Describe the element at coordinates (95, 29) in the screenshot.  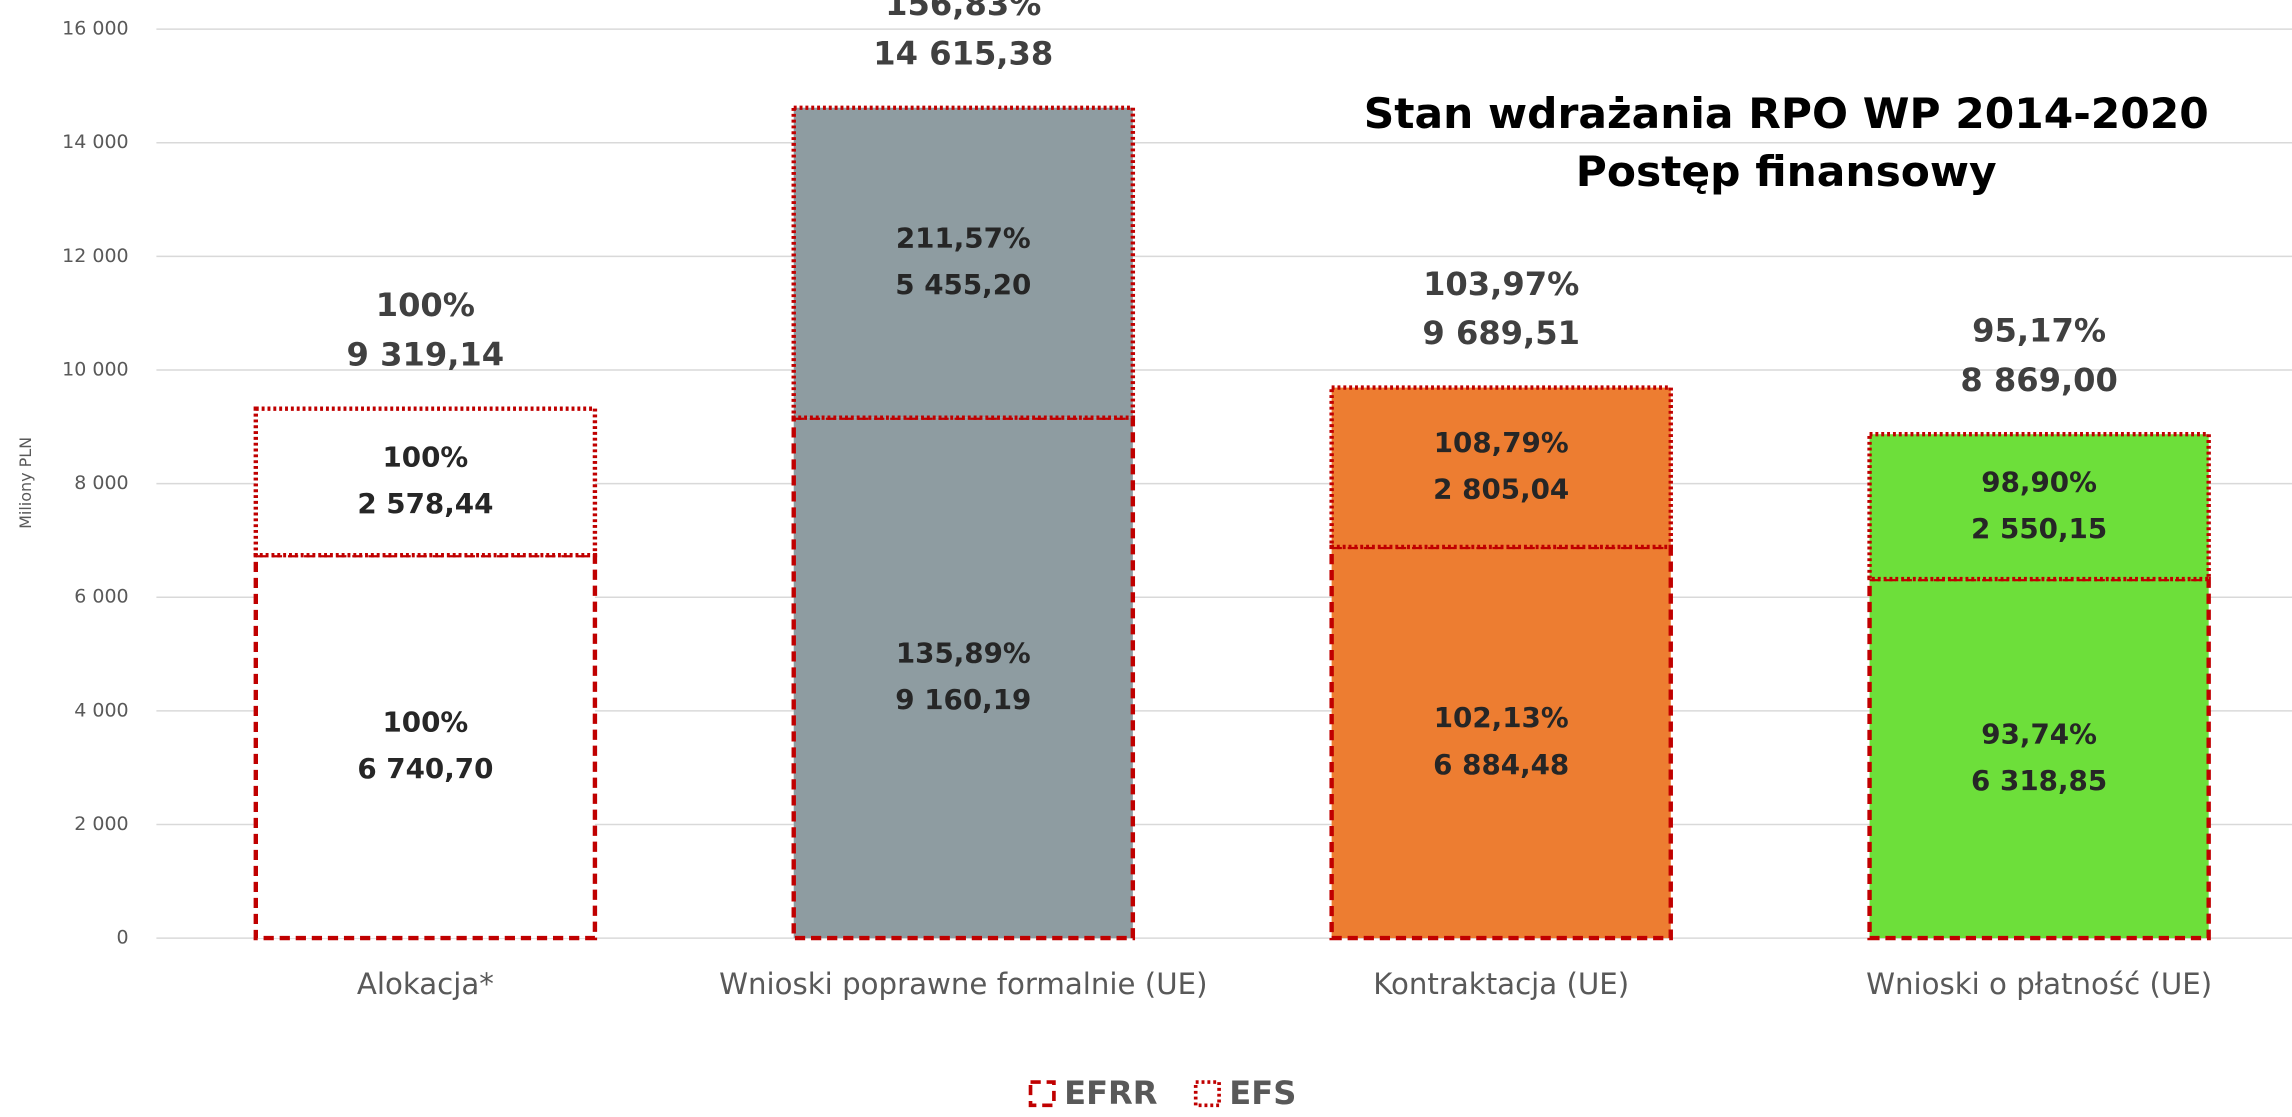
I see `y-tick-label: 16 000` at that location.